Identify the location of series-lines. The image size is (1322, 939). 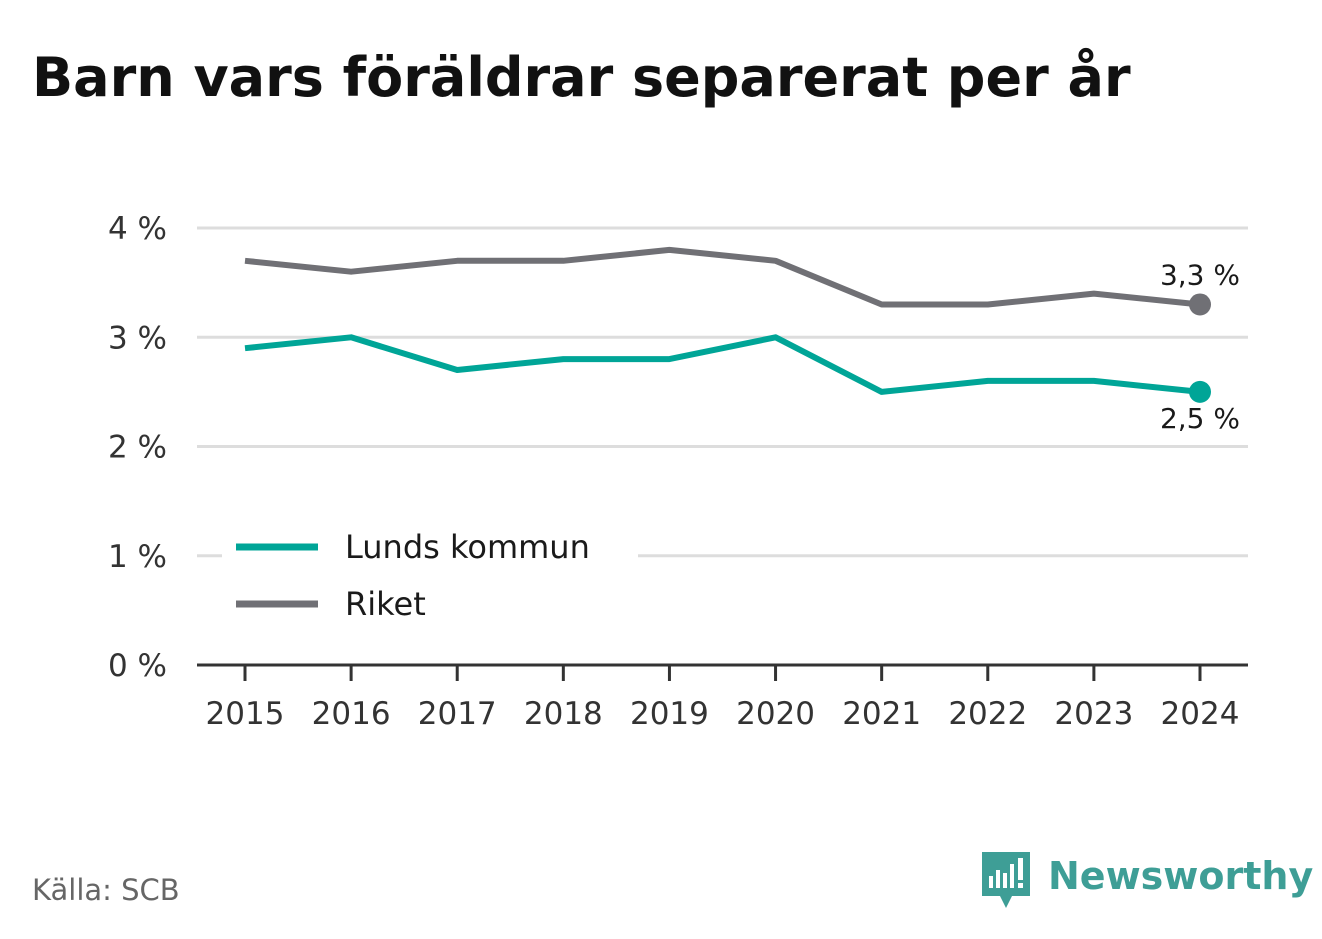
(727, 324).